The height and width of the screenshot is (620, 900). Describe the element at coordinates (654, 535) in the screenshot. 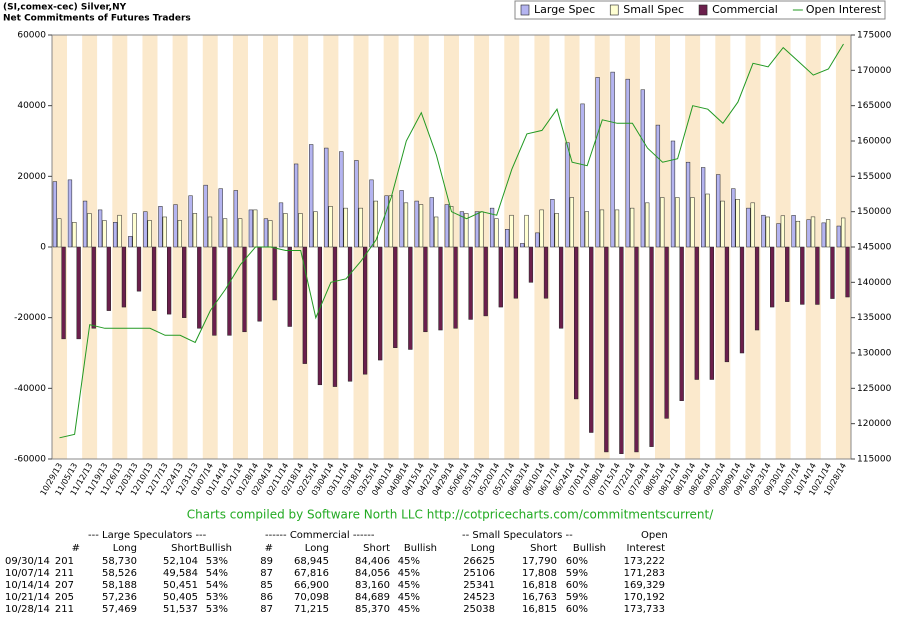

I see `group-header: Open` at that location.